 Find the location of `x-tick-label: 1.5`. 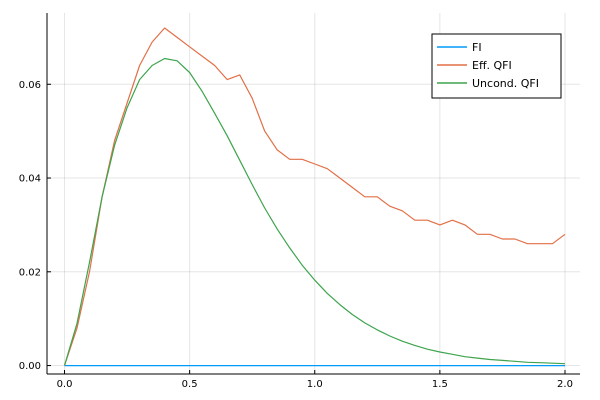

x-tick-label: 1.5 is located at coordinates (440, 384).